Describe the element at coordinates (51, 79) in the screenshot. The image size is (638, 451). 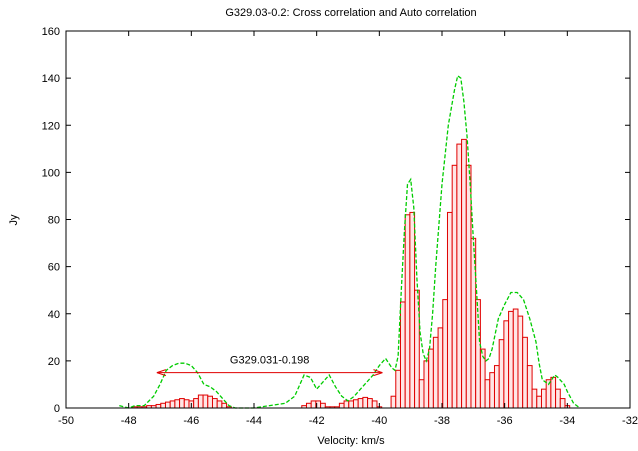
I see `y-tick-label: 140` at that location.